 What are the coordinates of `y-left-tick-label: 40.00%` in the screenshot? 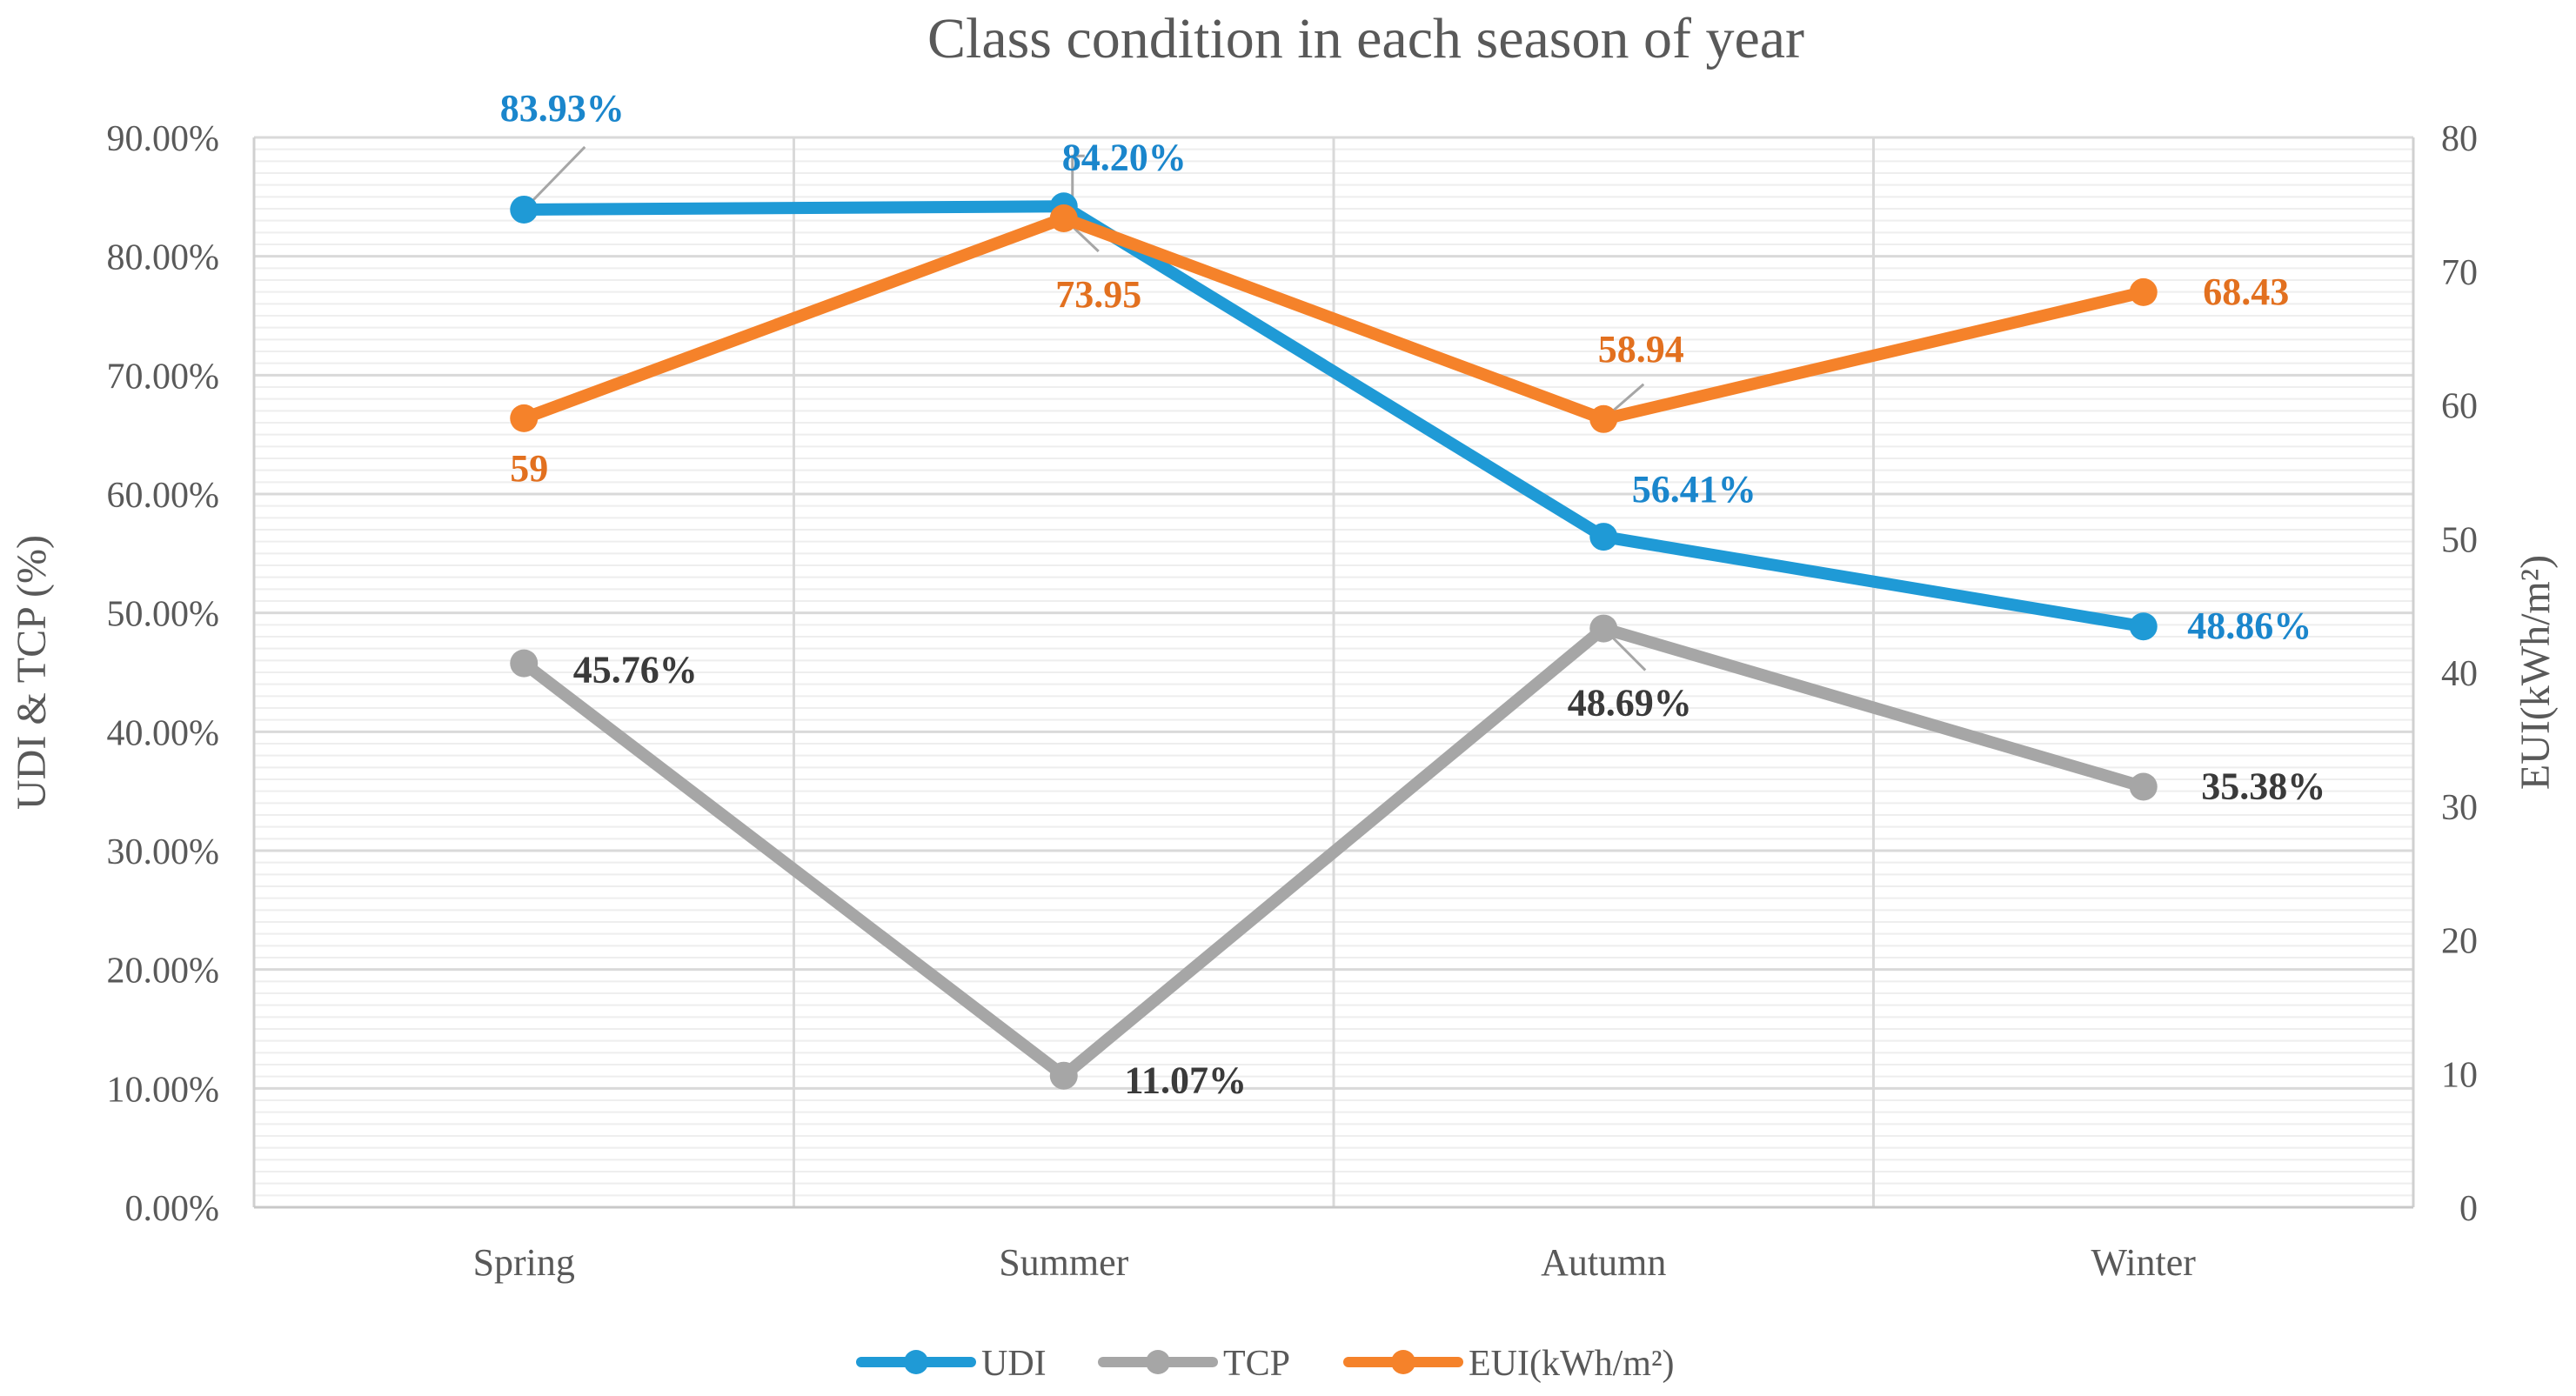 It's located at (163, 733).